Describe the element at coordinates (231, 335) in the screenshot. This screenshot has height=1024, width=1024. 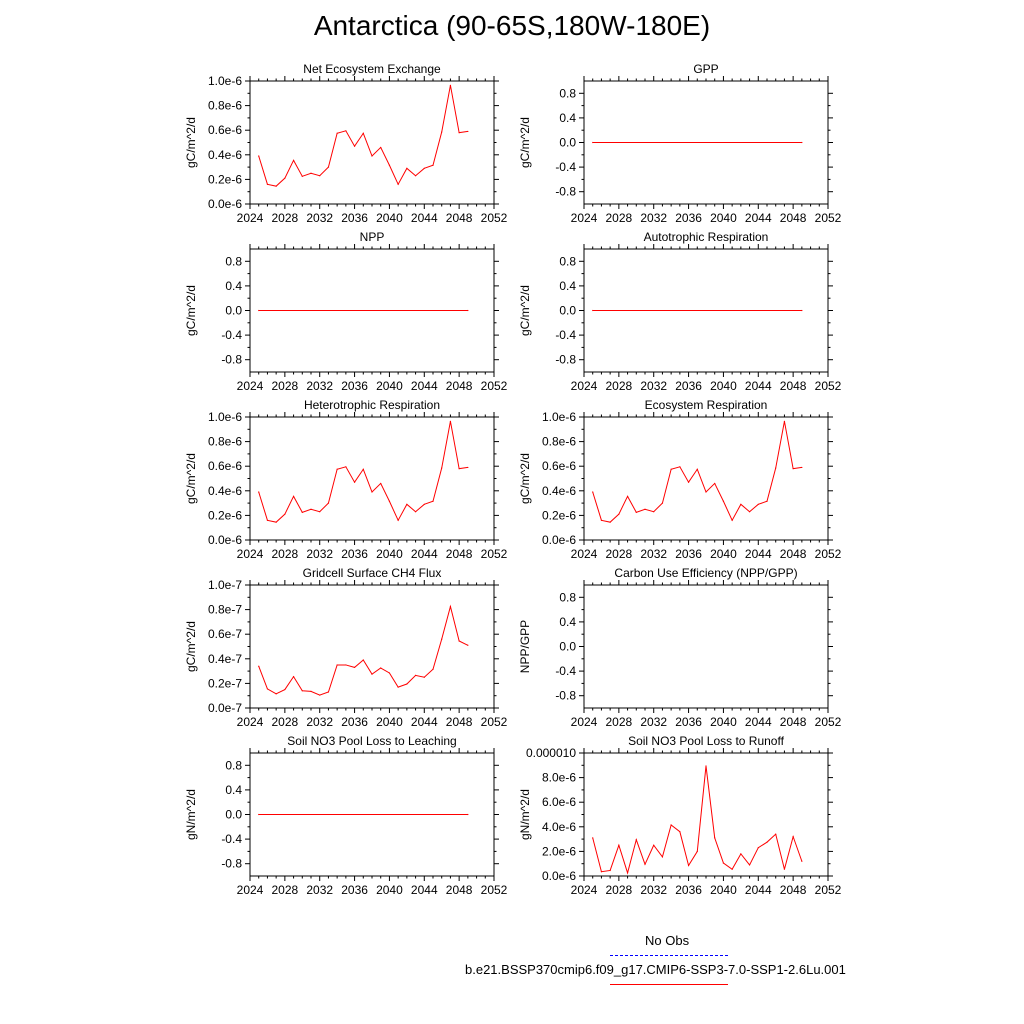
I see `y-tick-label: -0.4` at that location.